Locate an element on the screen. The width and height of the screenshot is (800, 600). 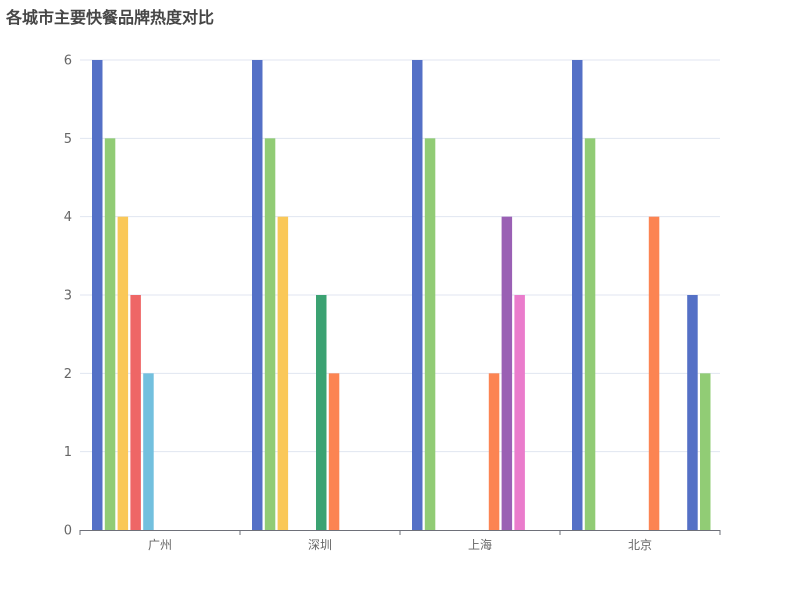
y-tick-label: 4 is located at coordinates (68, 217).